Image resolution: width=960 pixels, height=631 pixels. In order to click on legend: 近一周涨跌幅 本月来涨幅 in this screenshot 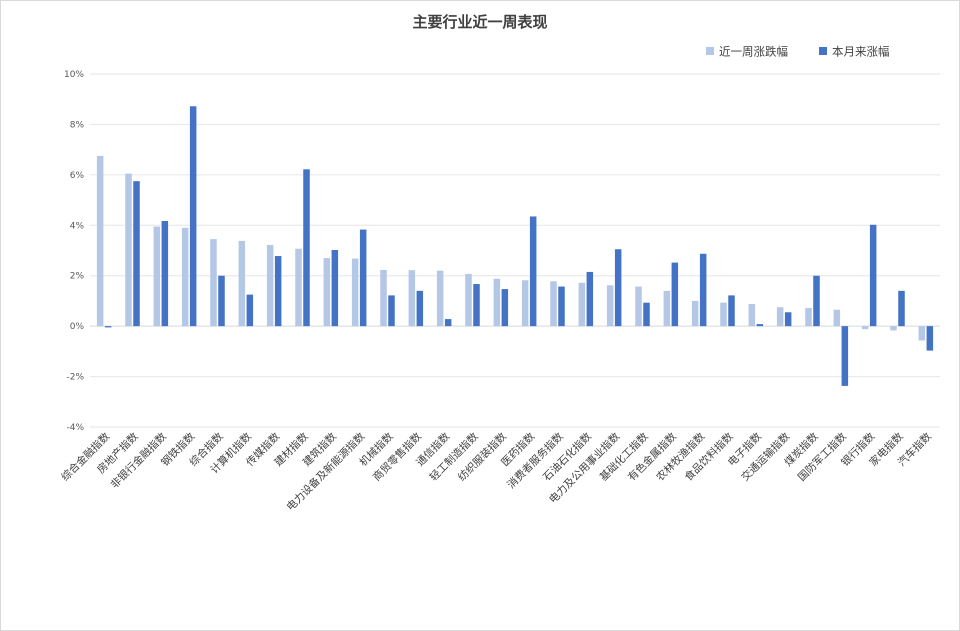, I will do `click(798, 52)`.